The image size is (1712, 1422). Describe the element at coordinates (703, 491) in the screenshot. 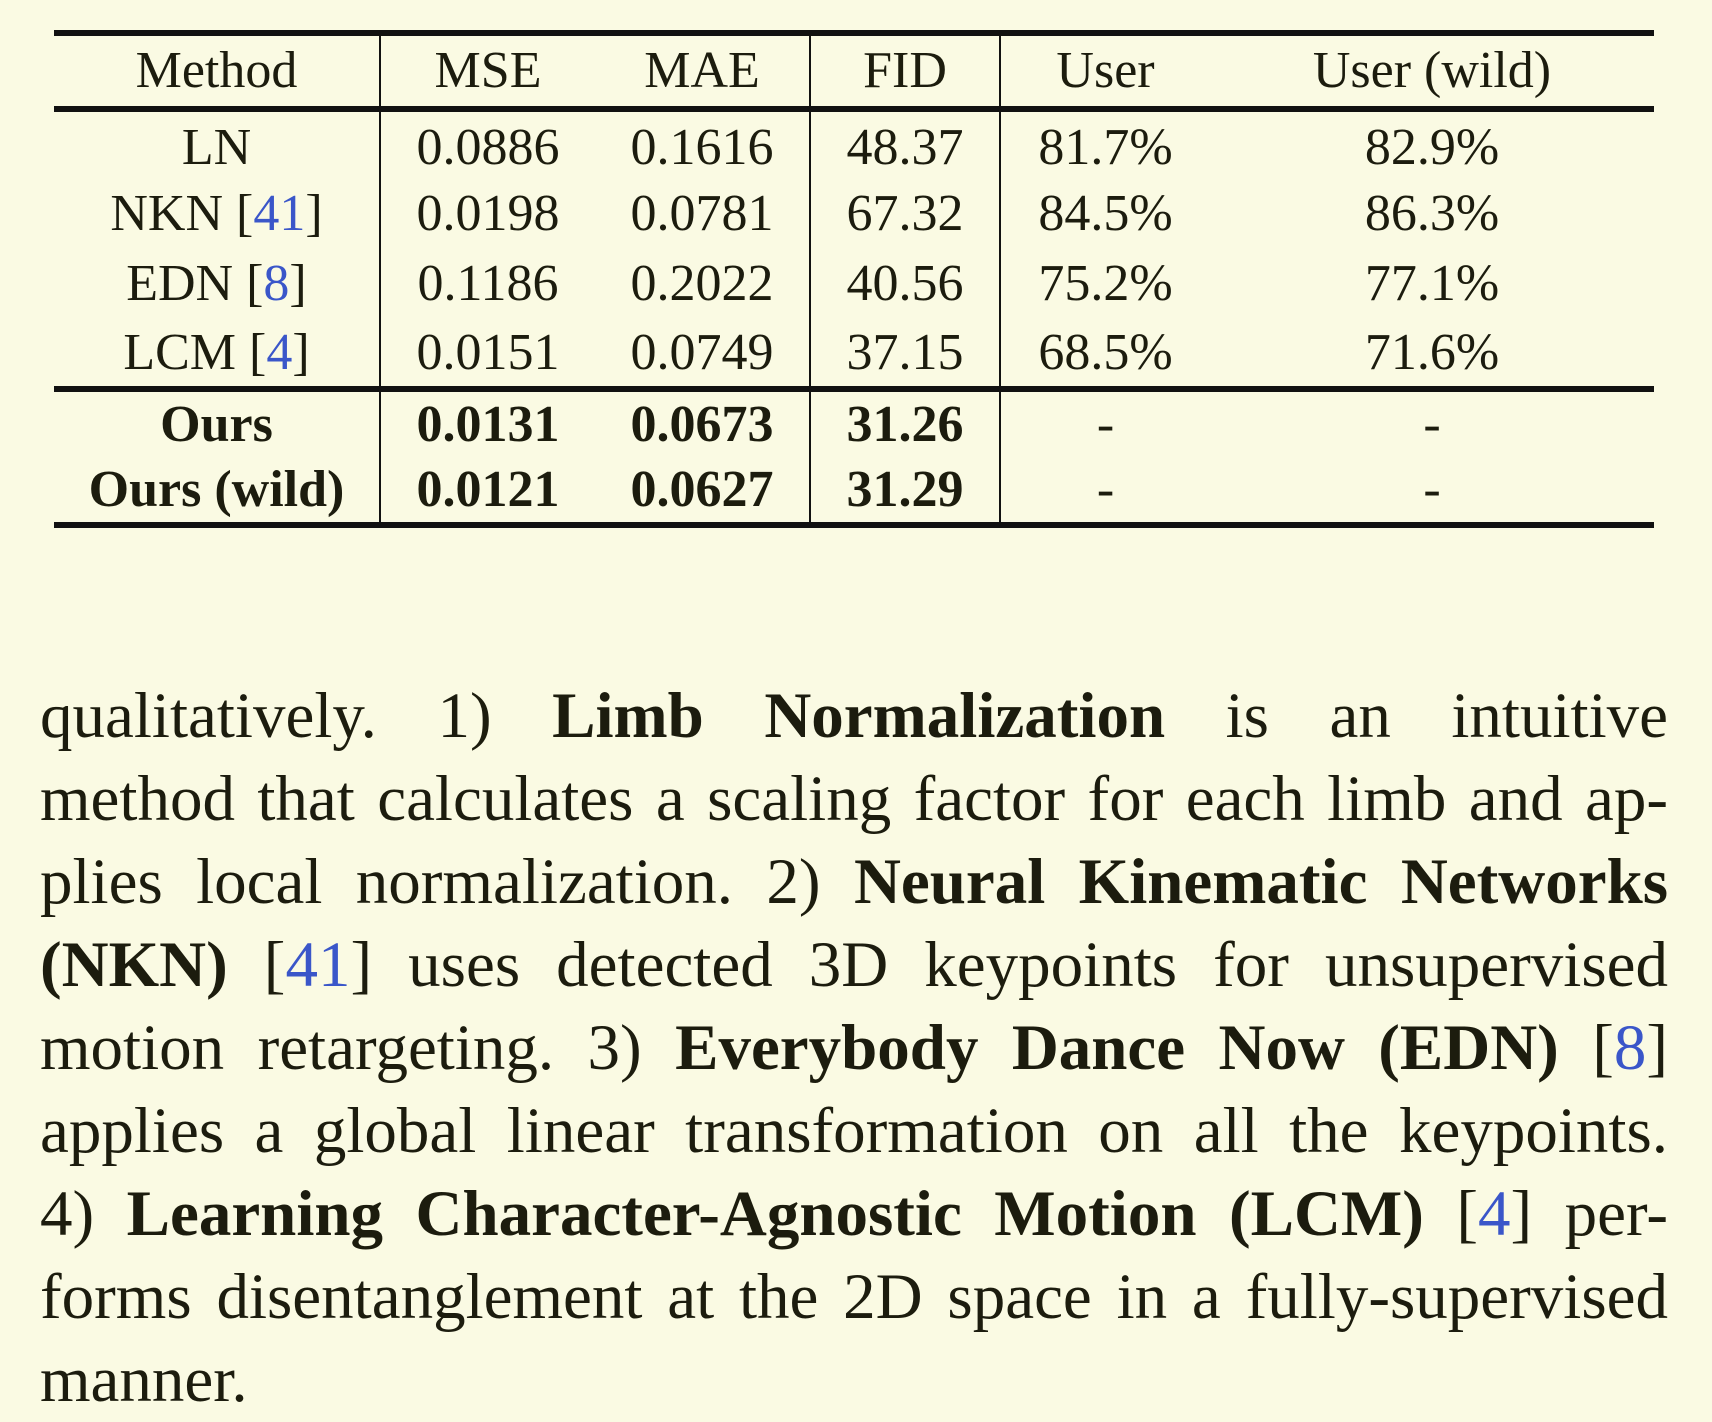

I see `mae-cell: 0.0627` at that location.